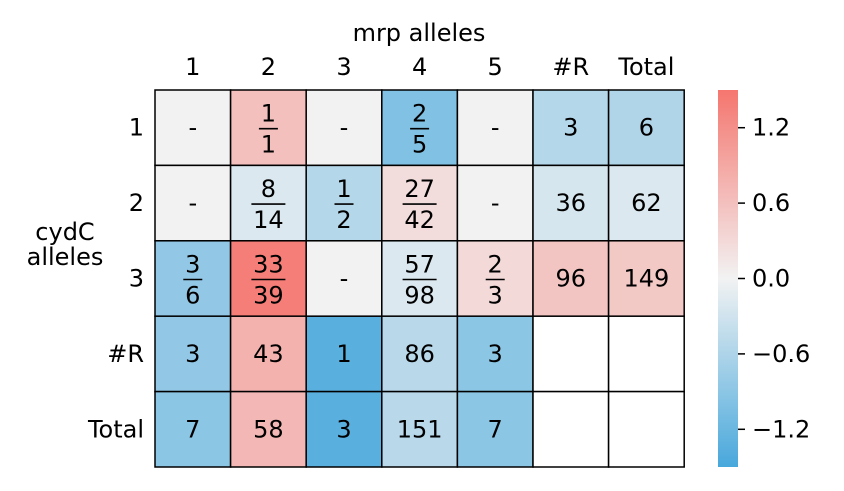 This screenshot has width=844, height=491. I want to click on colorbar-tick-label: 1.2, so click(771, 128).